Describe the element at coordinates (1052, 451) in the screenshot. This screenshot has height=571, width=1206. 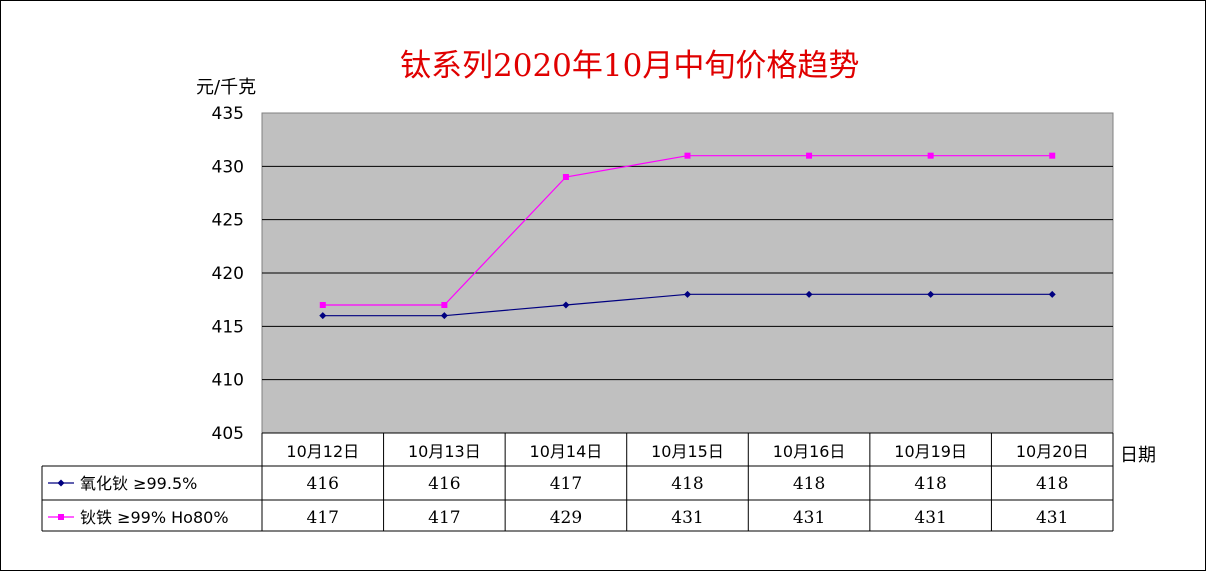
I see `x-tick-label: 10月20日` at that location.